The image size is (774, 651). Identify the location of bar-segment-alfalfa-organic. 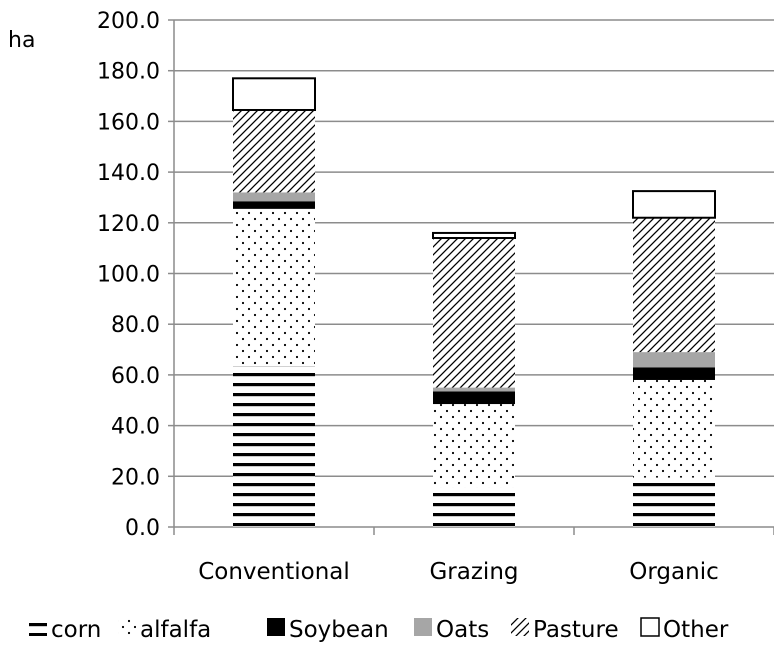
(674, 428).